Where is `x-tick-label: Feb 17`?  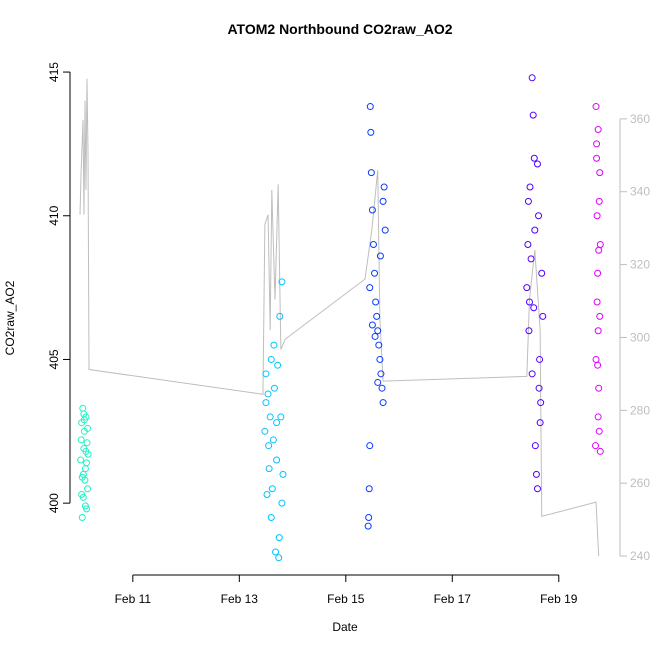 x-tick-label: Feb 17 is located at coordinates (453, 599).